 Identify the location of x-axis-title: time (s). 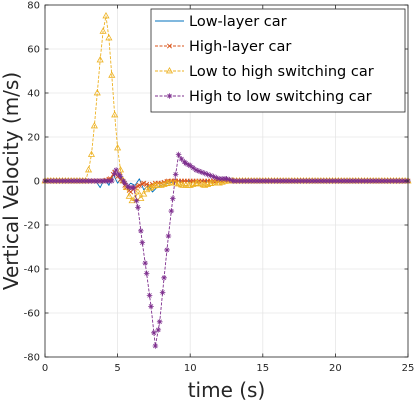
(227, 390).